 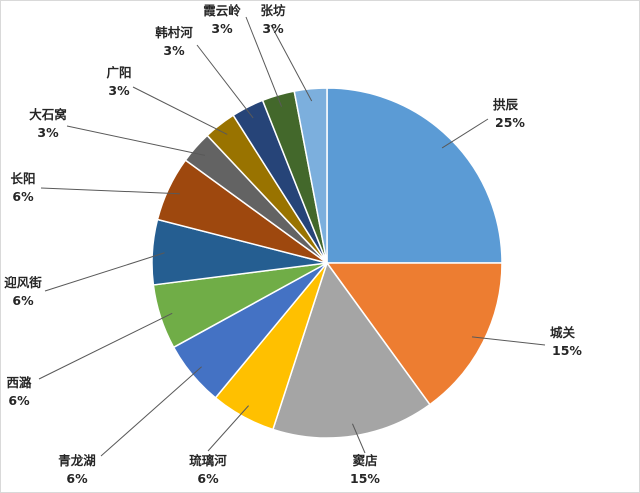 I want to click on slice-label-name: 窦店, so click(x=365, y=460).